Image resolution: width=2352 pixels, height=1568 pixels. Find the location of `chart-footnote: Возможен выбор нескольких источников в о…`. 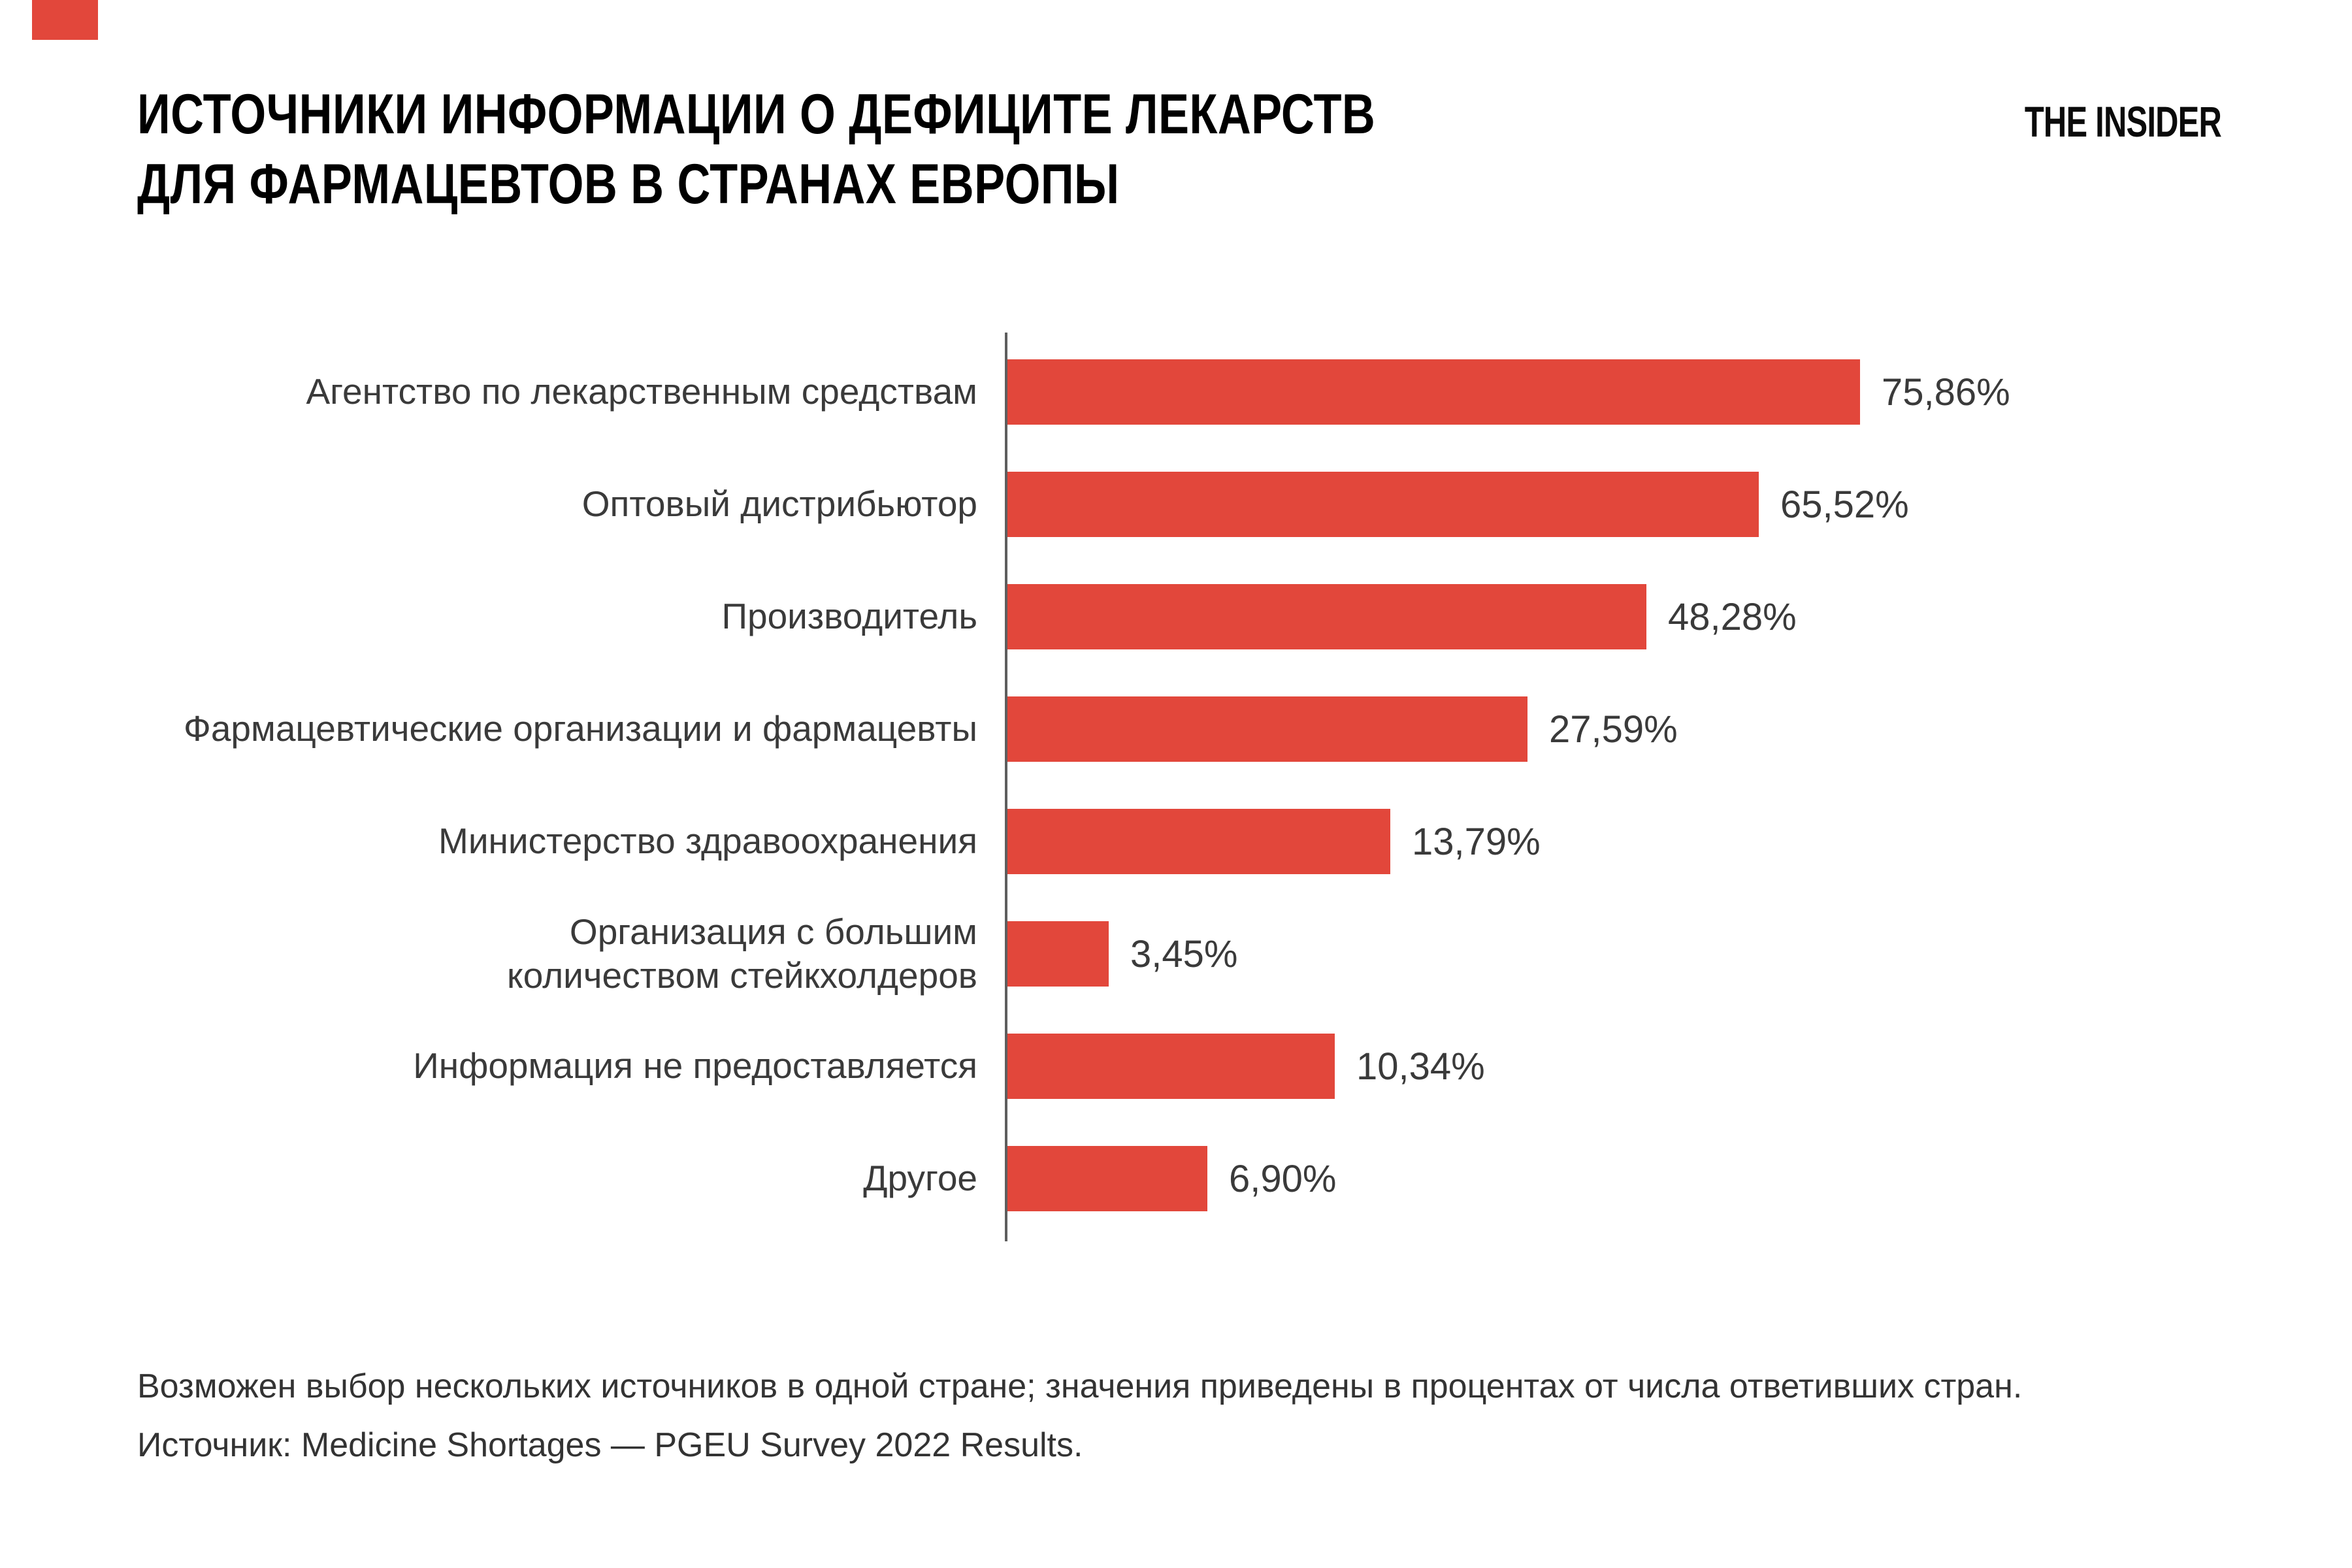

chart-footnote: Возможен выбор нескольких источников в о… is located at coordinates (1080, 1386).